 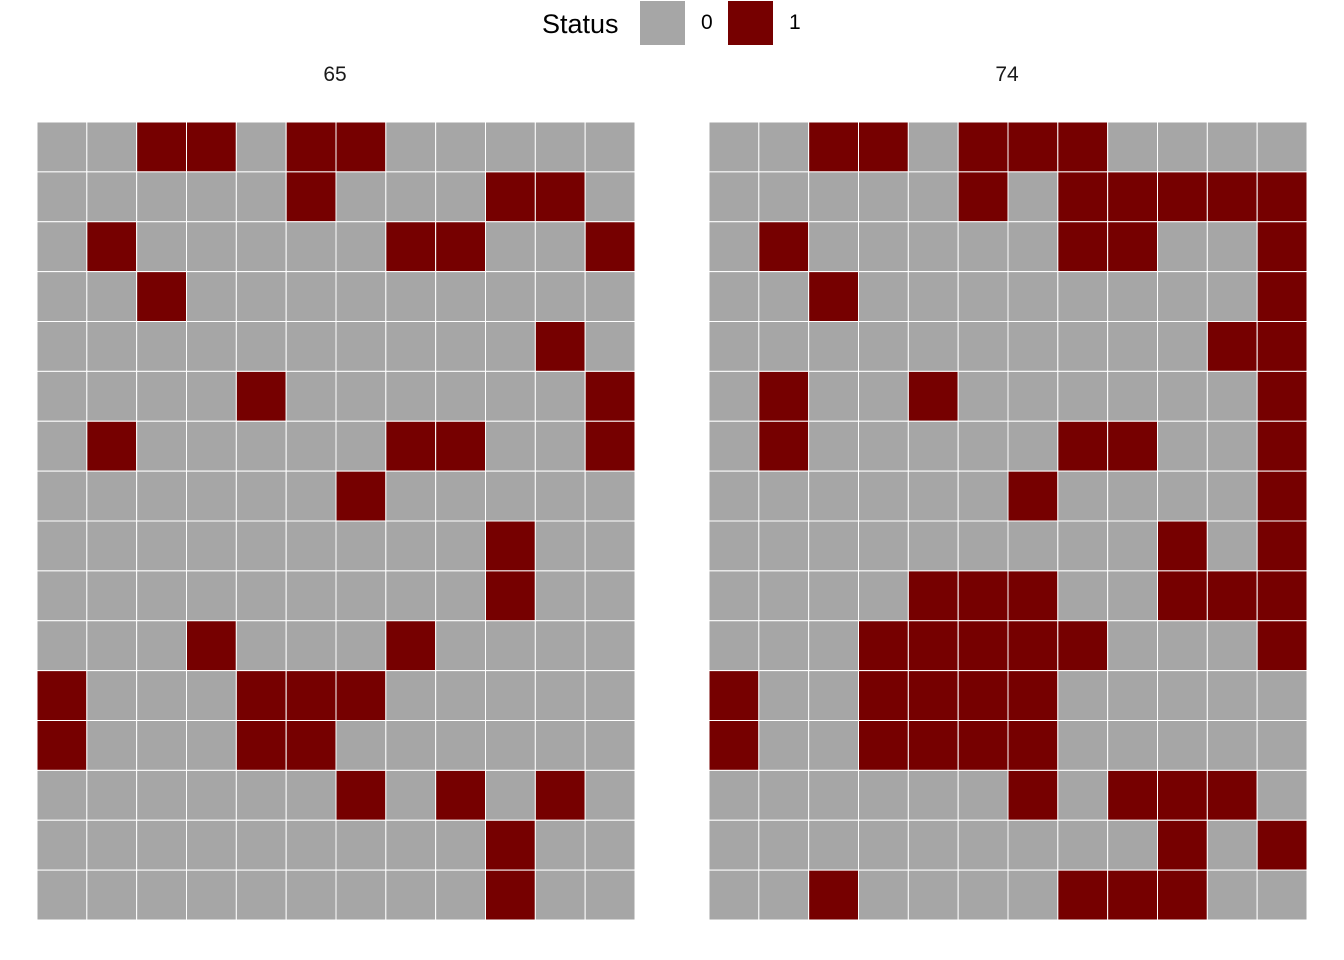 I want to click on heatmap-tile-65-r8-c0, so click(x=62, y=546).